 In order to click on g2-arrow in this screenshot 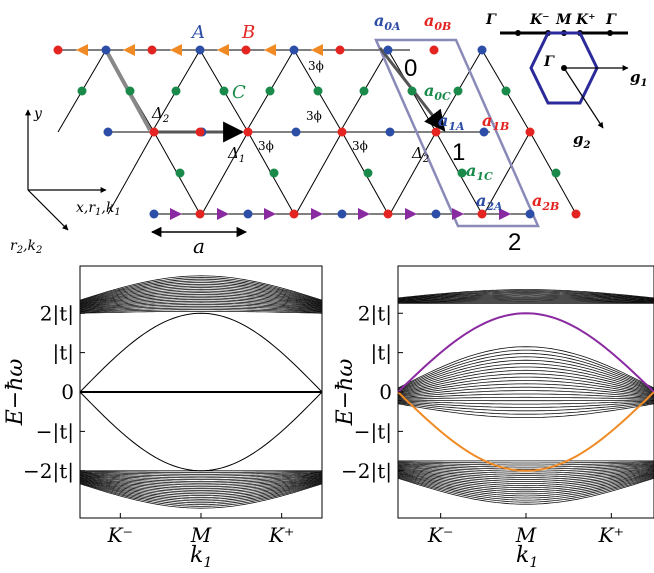, I will do `click(583, 98)`.